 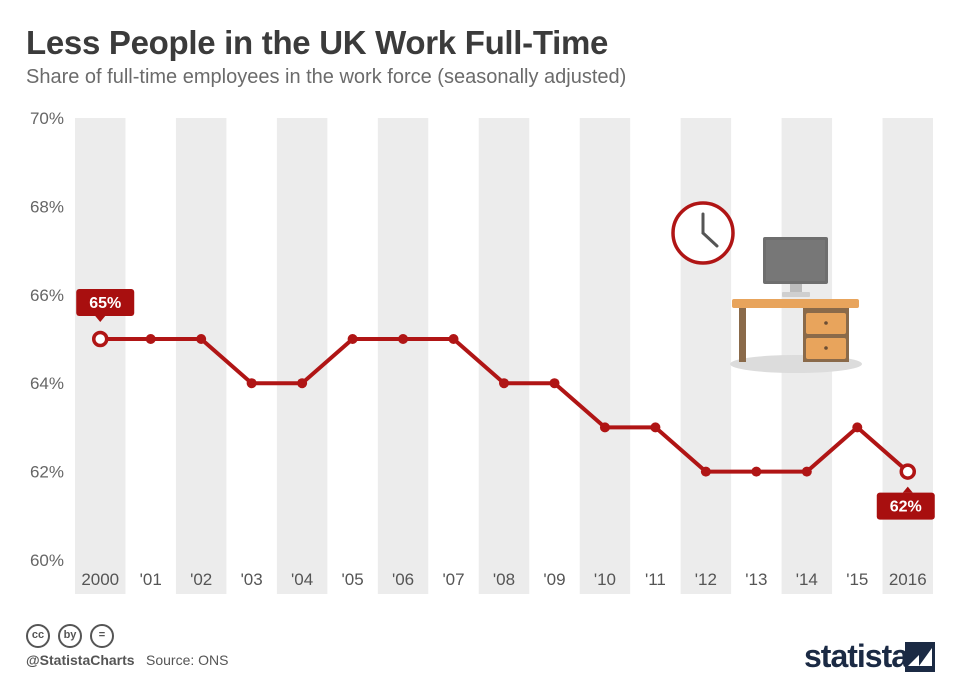 I want to click on x-tick-label: '11, so click(x=655, y=579).